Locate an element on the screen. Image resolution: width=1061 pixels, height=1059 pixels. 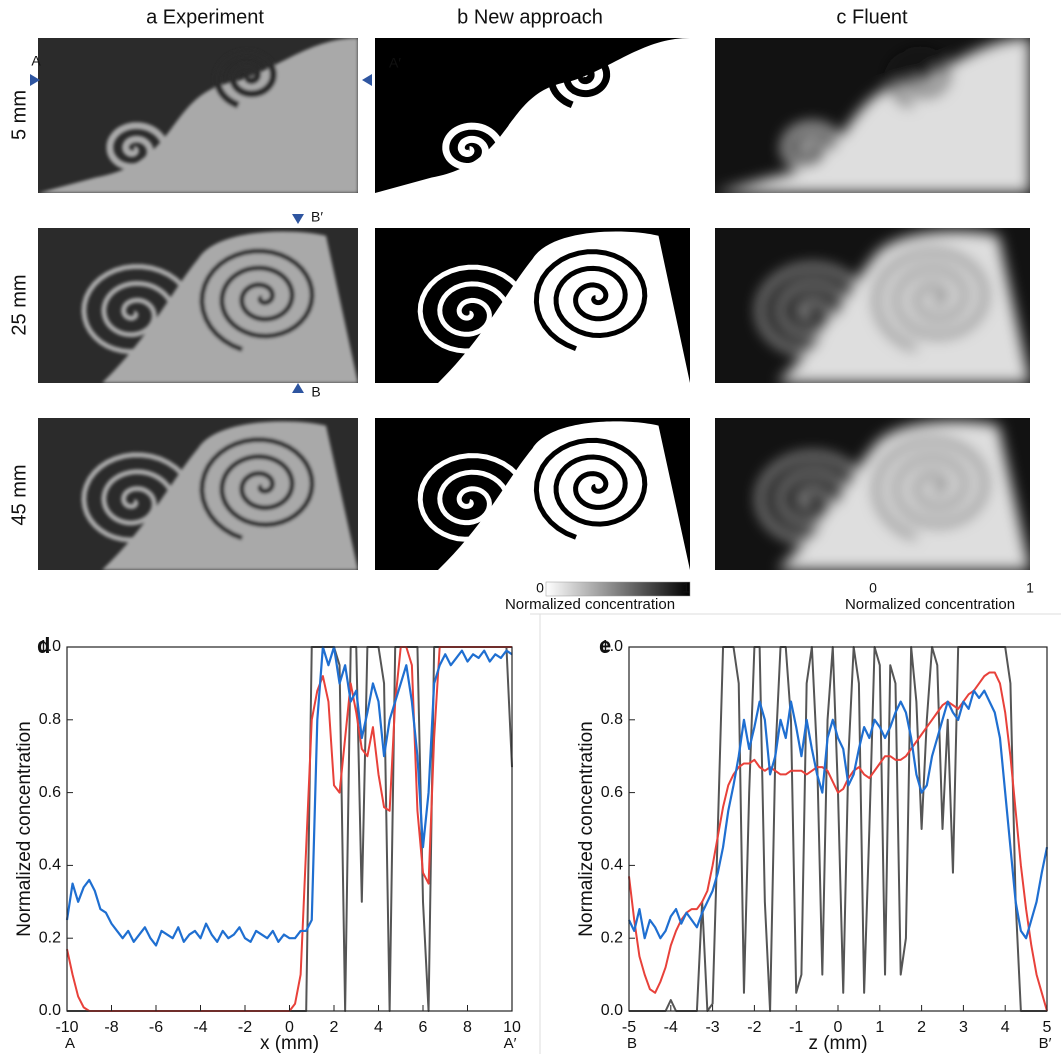
panel-letter: d is located at coordinates (43, 645).